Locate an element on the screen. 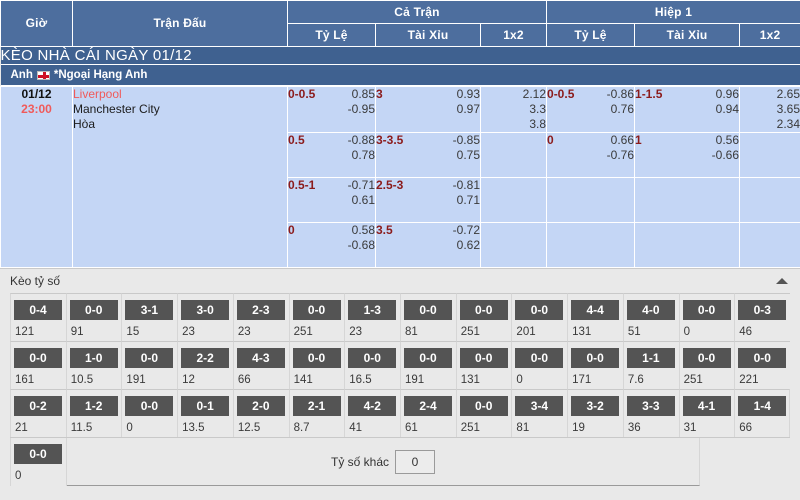  odds-full-handicap: 0 0.58 -0.68 is located at coordinates (331, 245).